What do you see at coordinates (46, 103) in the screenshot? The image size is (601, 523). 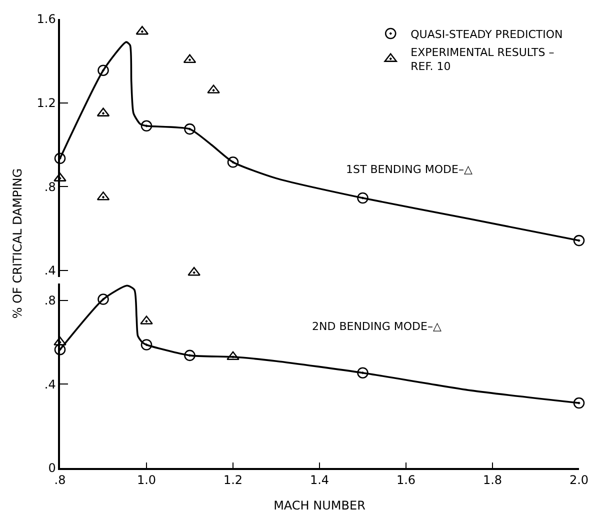 I see `y-tick-label: 1.2` at bounding box center [46, 103].